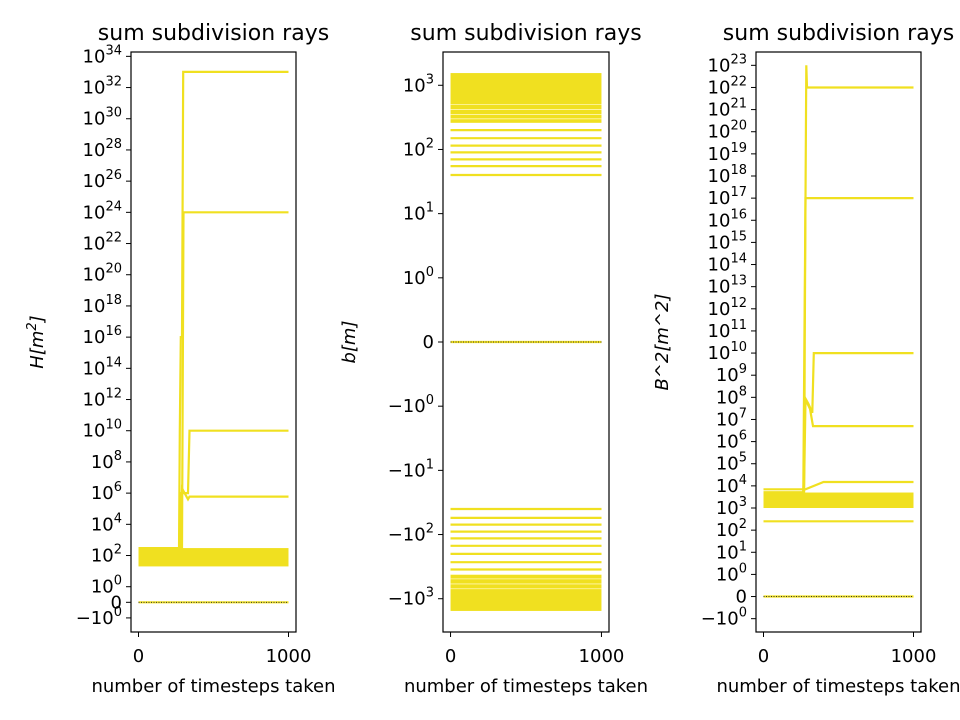 Image resolution: width=960 pixels, height=720 pixels. I want to click on y-tick-label: 10⁵, so click(731, 463).